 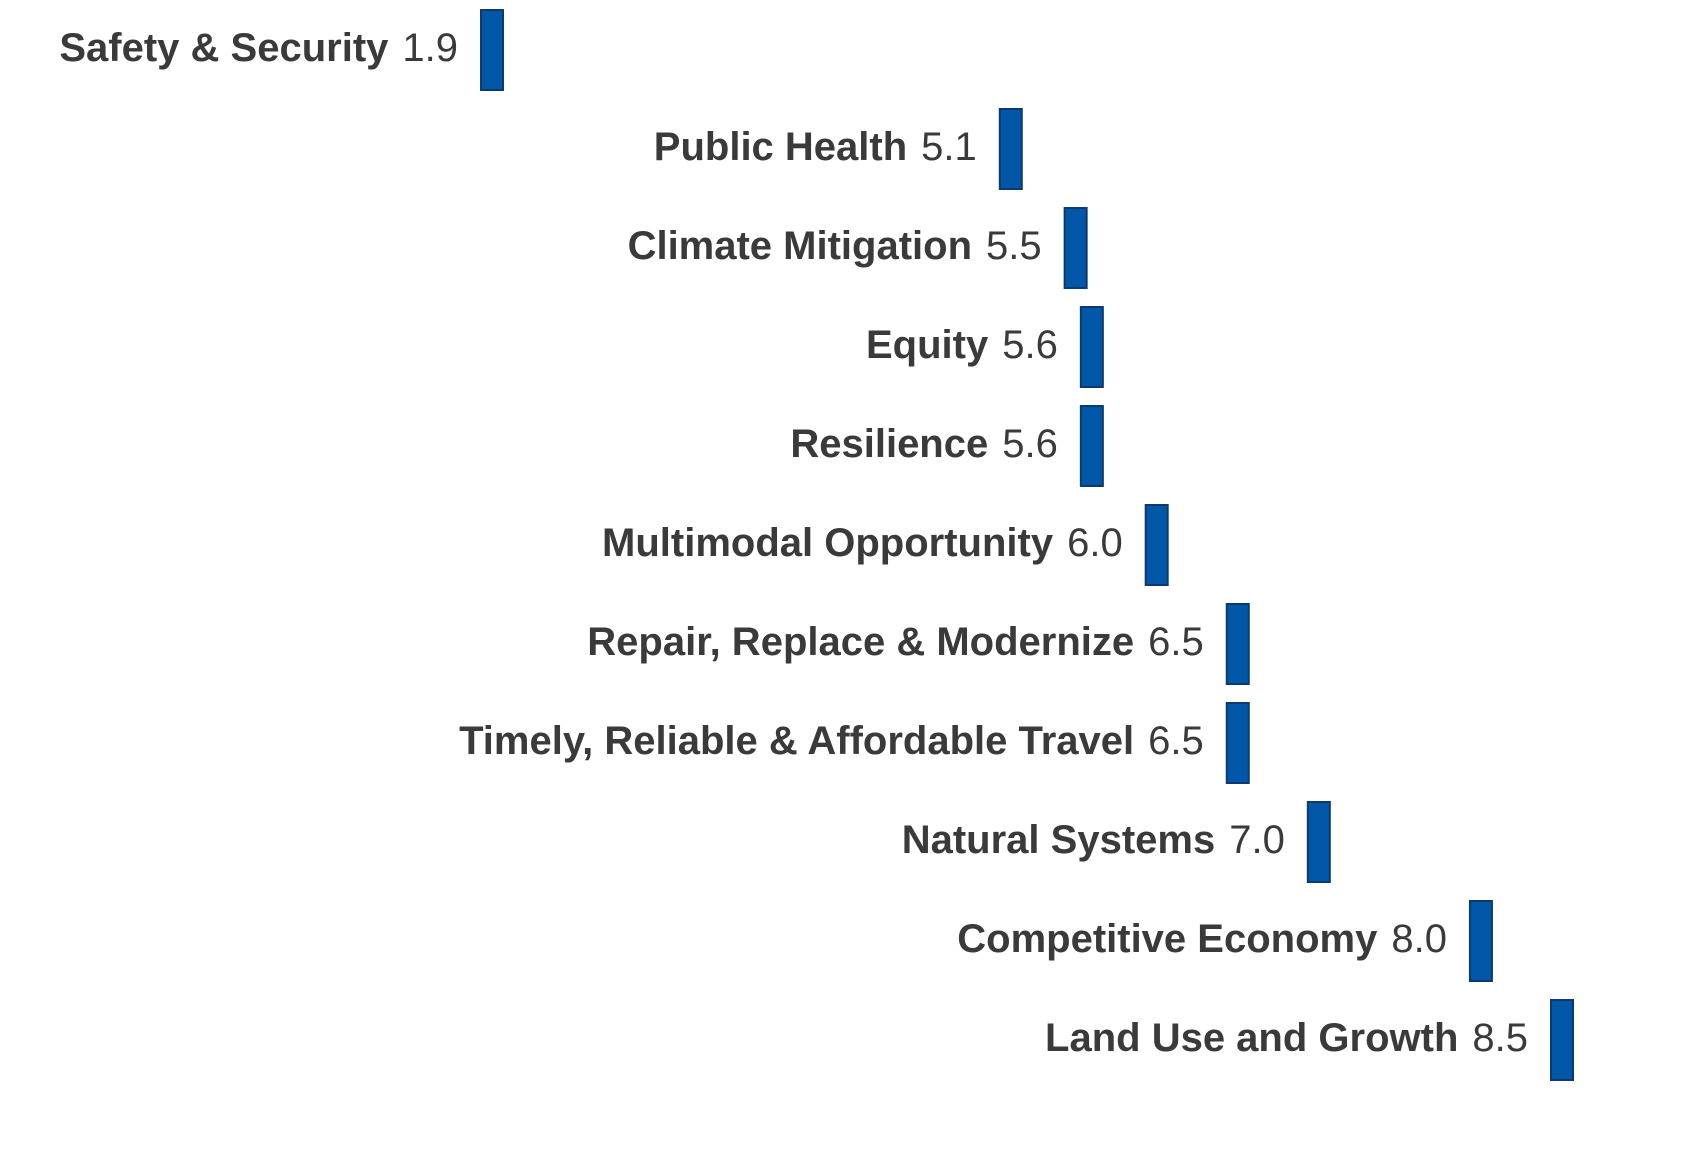 I want to click on bar-label: Public Health 5.1, so click(x=815, y=147).